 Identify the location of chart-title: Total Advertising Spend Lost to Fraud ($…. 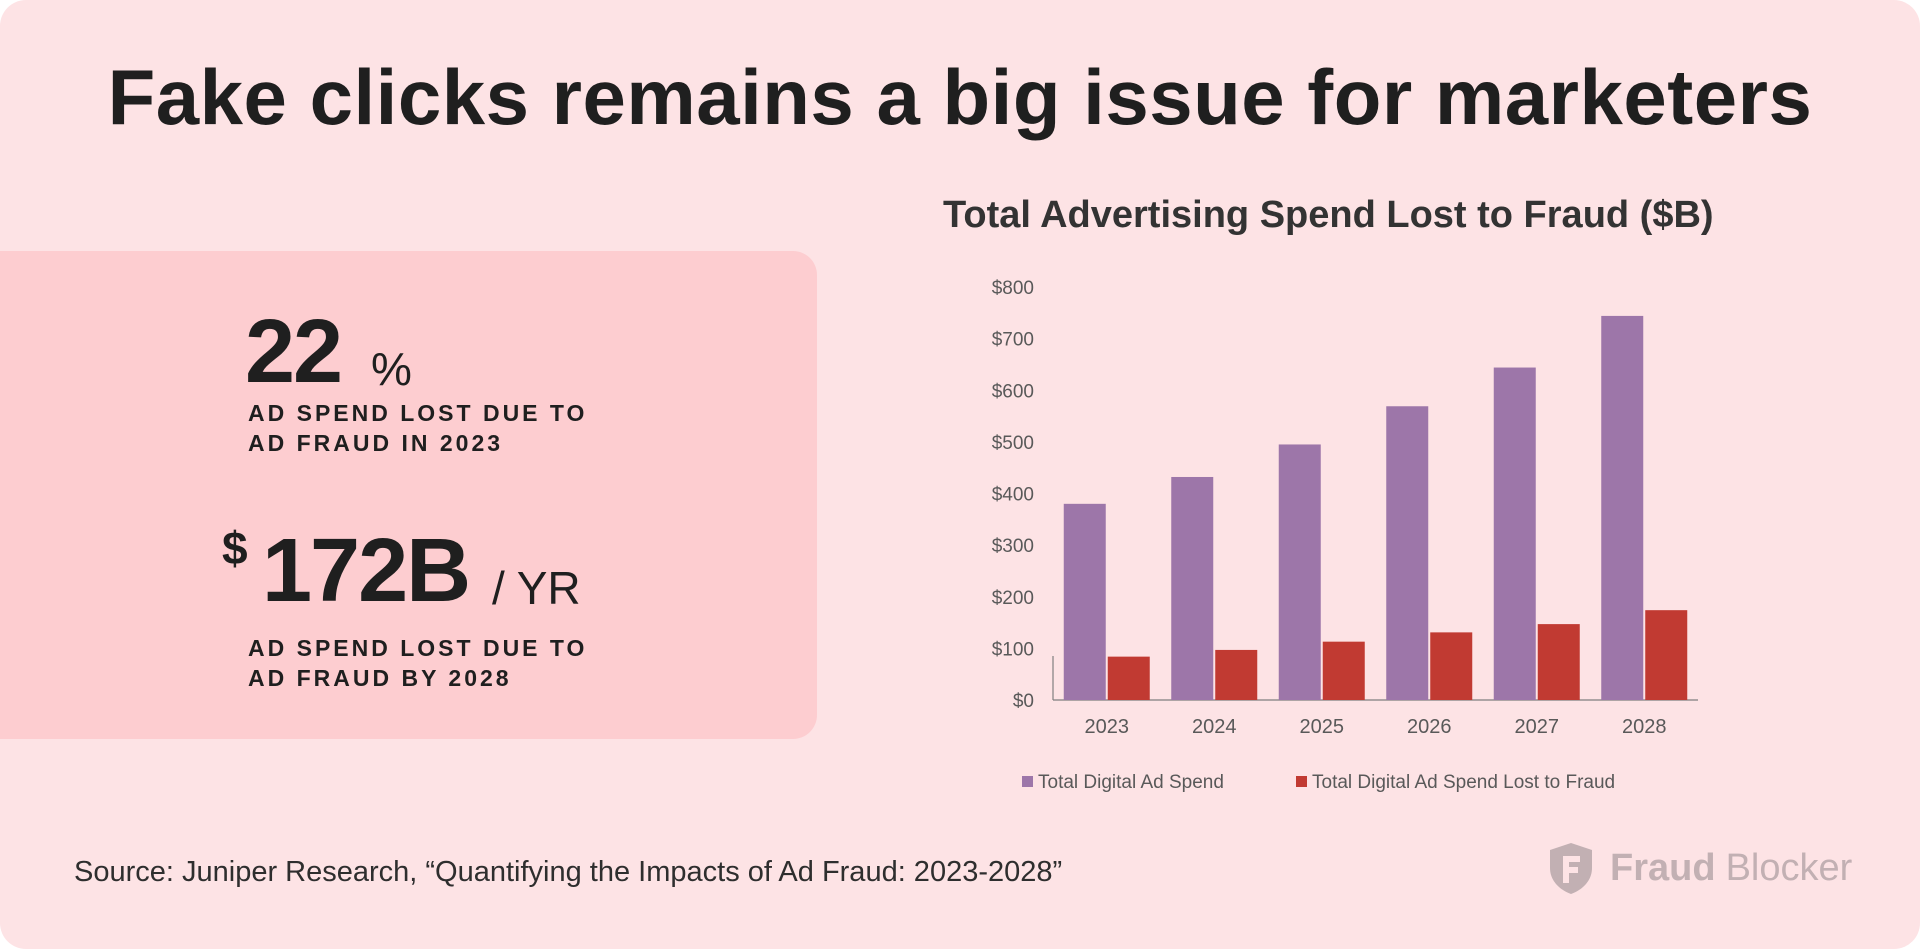
(1328, 215).